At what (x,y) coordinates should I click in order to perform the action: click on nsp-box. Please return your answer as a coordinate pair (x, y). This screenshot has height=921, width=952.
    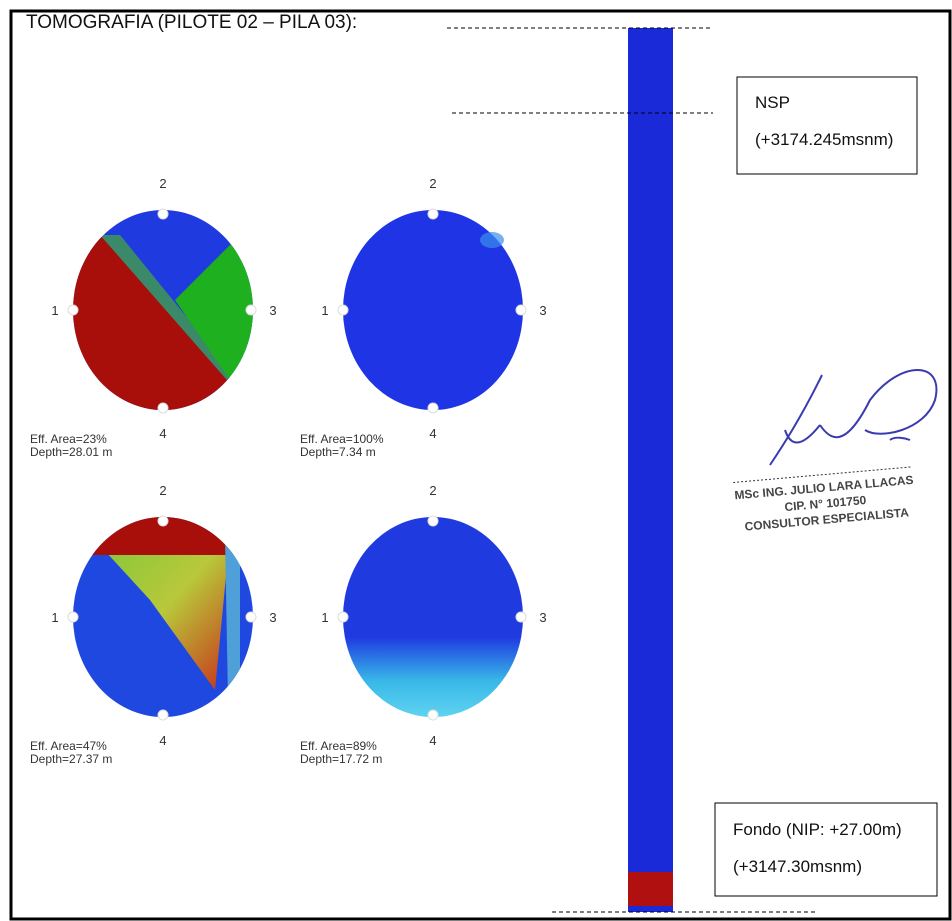
    Looking at the image, I should click on (827, 125).